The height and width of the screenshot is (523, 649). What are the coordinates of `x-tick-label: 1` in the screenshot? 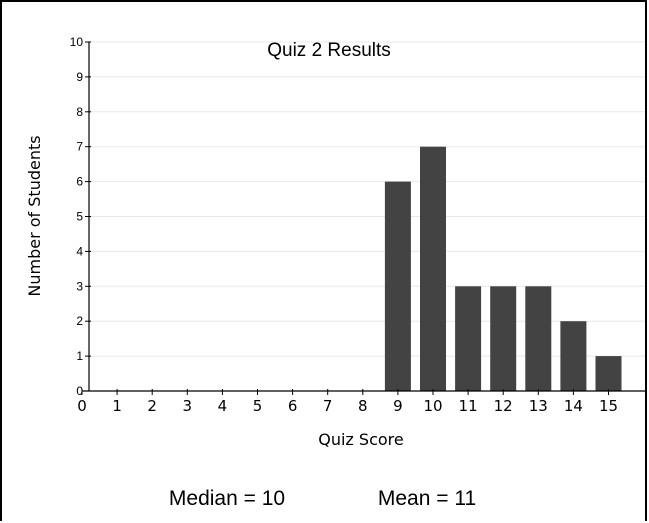 It's located at (117, 406).